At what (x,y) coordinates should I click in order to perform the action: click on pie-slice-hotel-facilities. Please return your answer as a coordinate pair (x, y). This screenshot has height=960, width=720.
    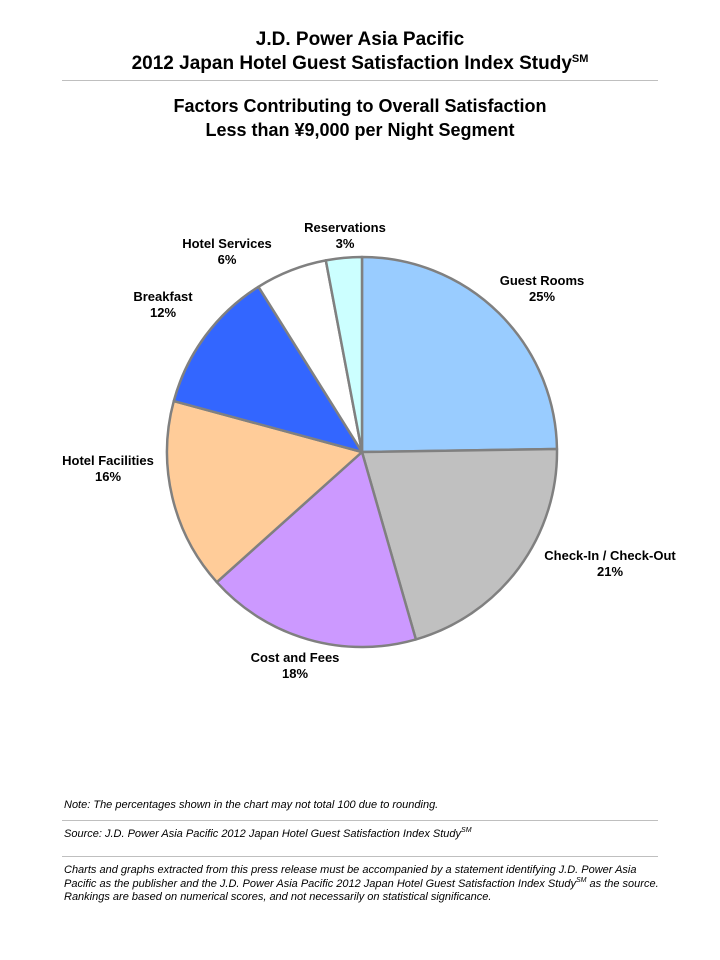
    Looking at the image, I should click on (264, 491).